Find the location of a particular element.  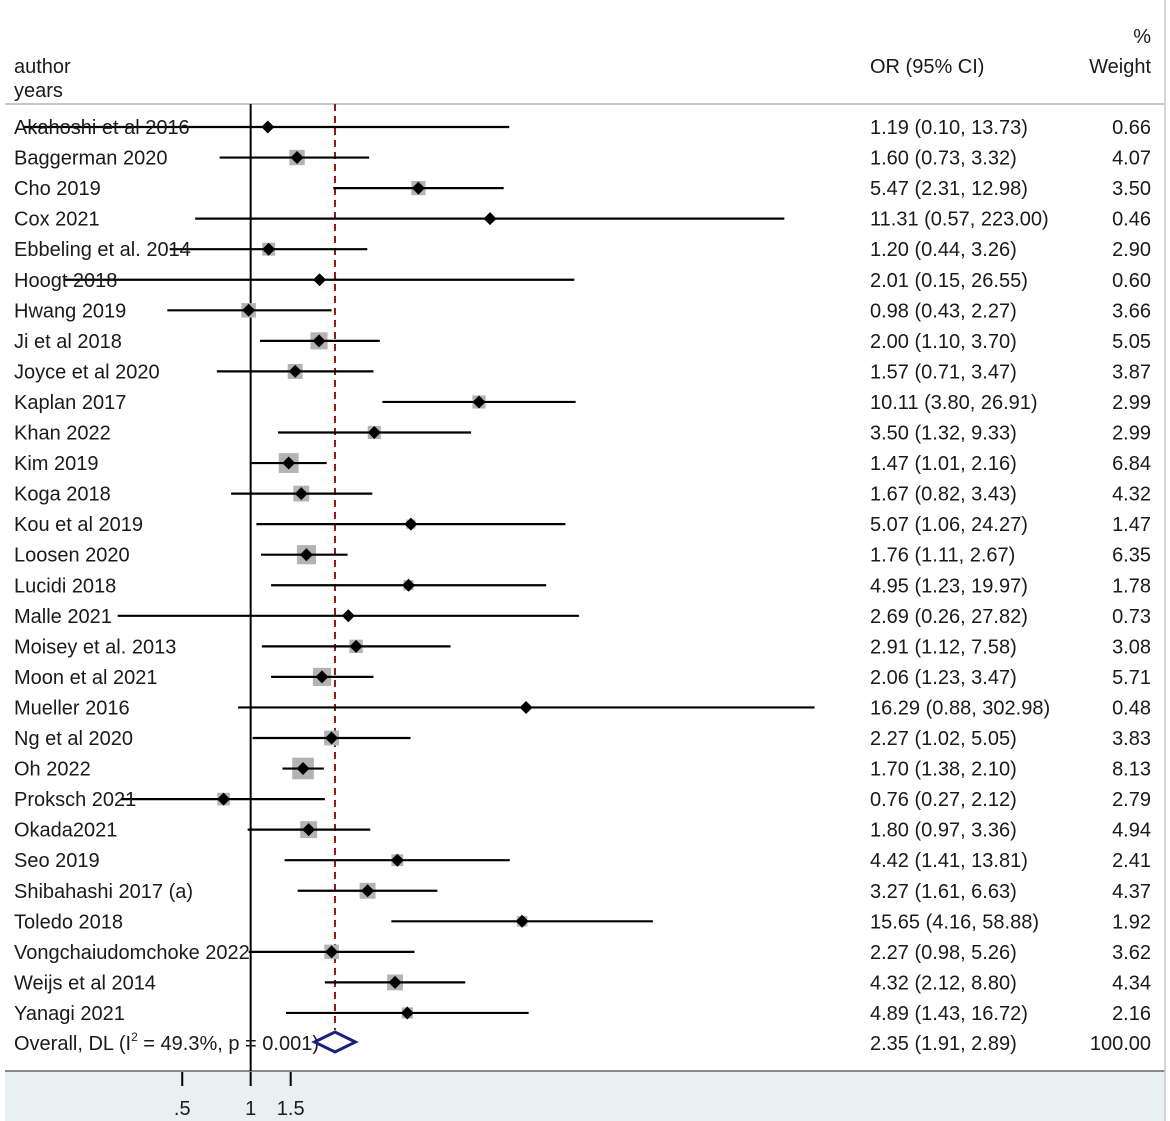

study-label: Lucidi 2018 is located at coordinates (65, 586).